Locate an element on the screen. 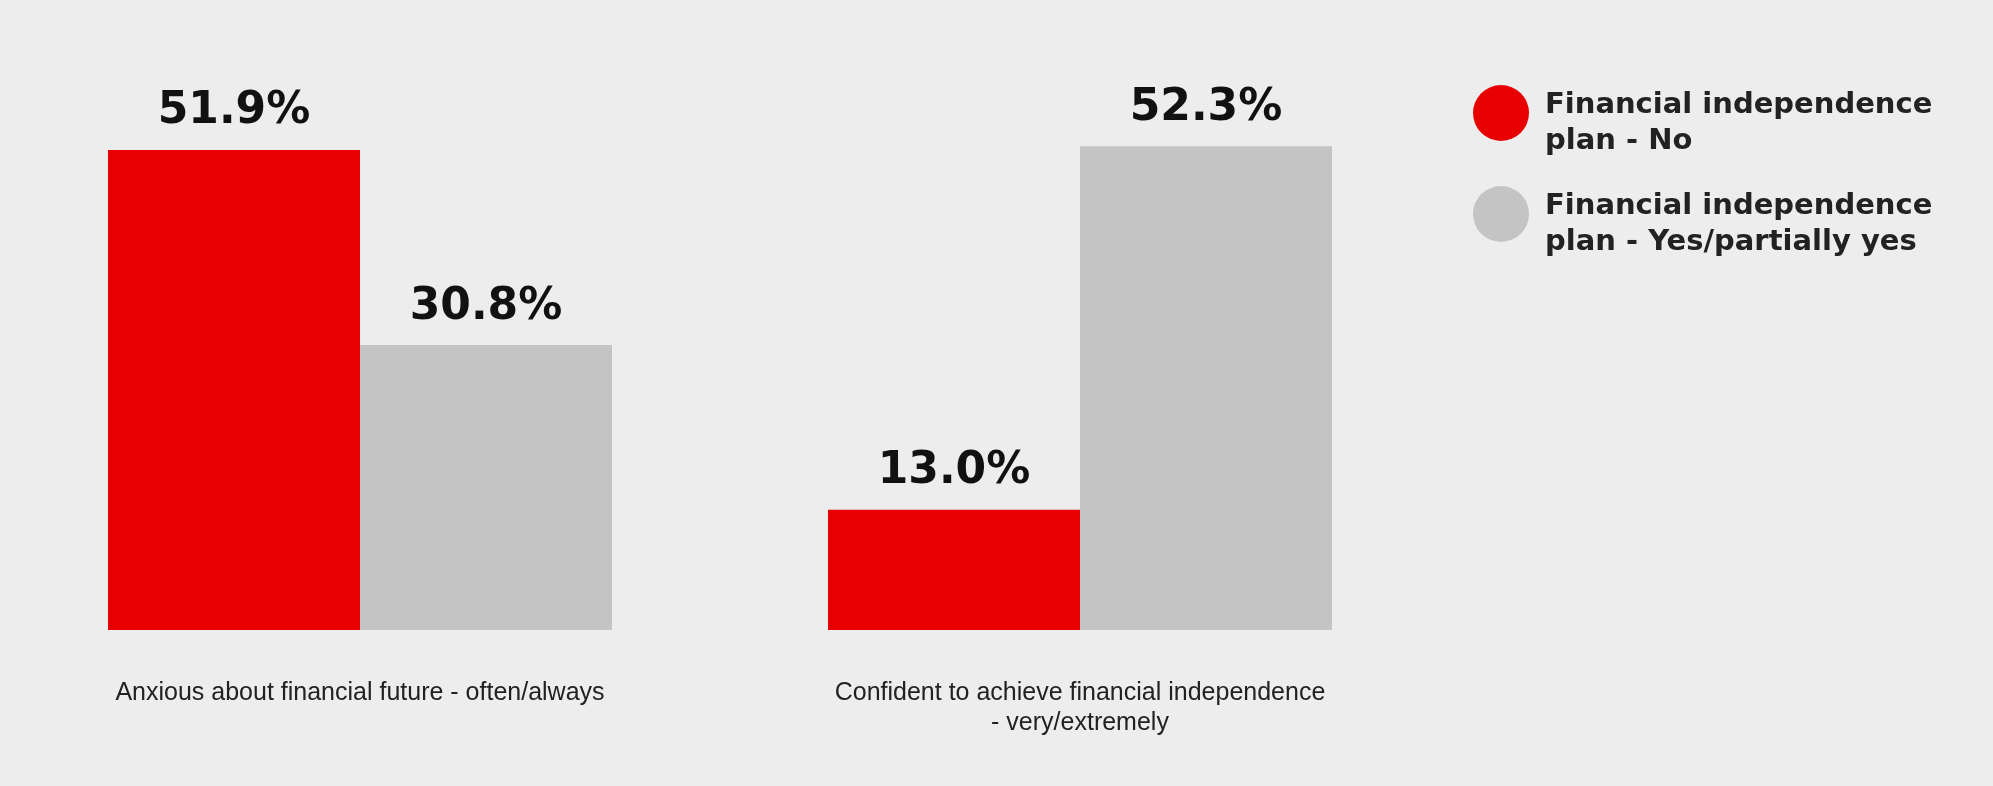 This screenshot has width=1993, height=786. data-label: 51.9% is located at coordinates (234, 108).